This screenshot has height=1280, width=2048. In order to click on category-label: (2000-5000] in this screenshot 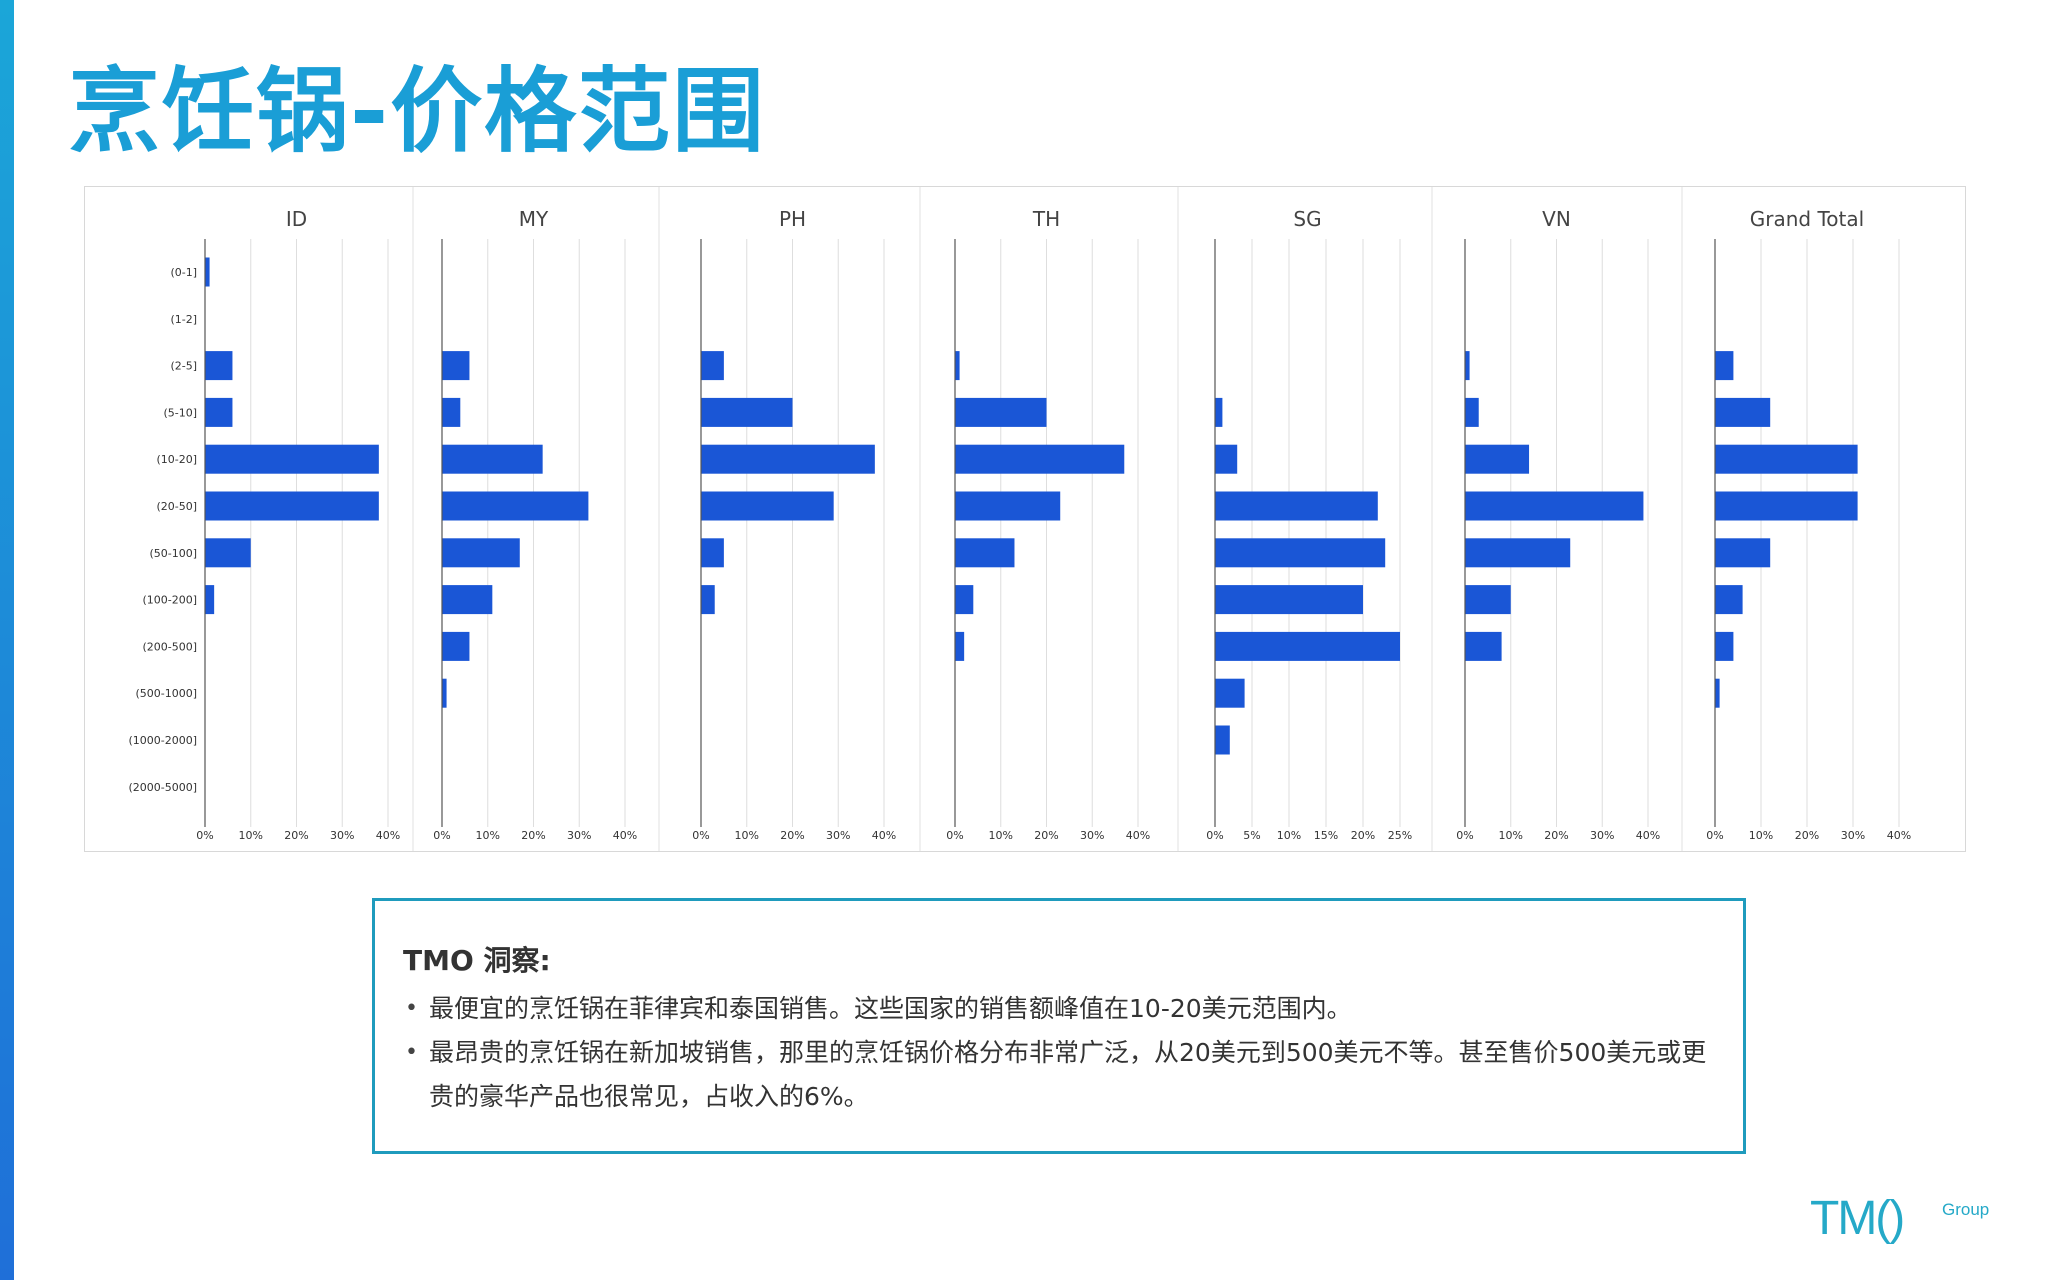, I will do `click(162, 787)`.